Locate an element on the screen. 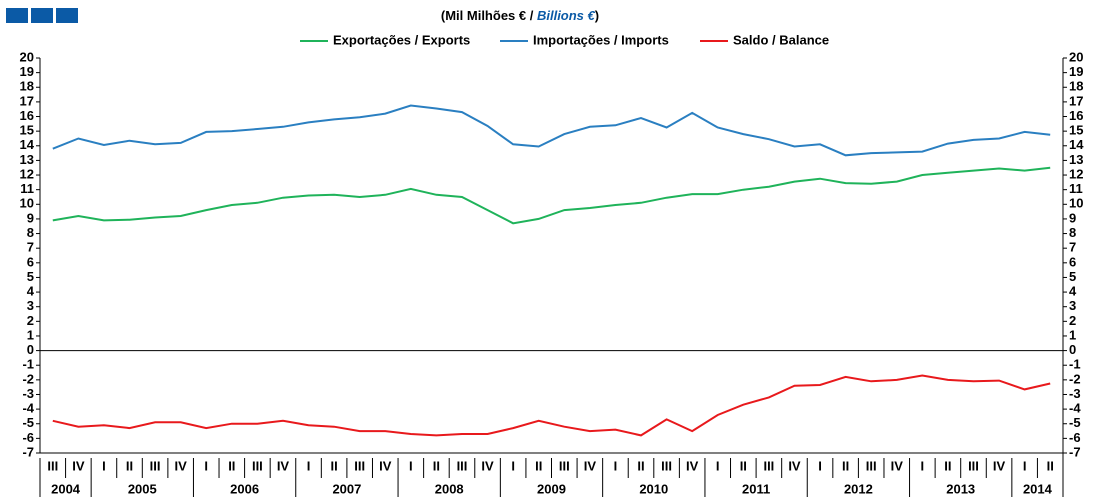 Image resolution: width=1099 pixels, height=497 pixels. y2-tick-label: 14 is located at coordinates (1076, 144).